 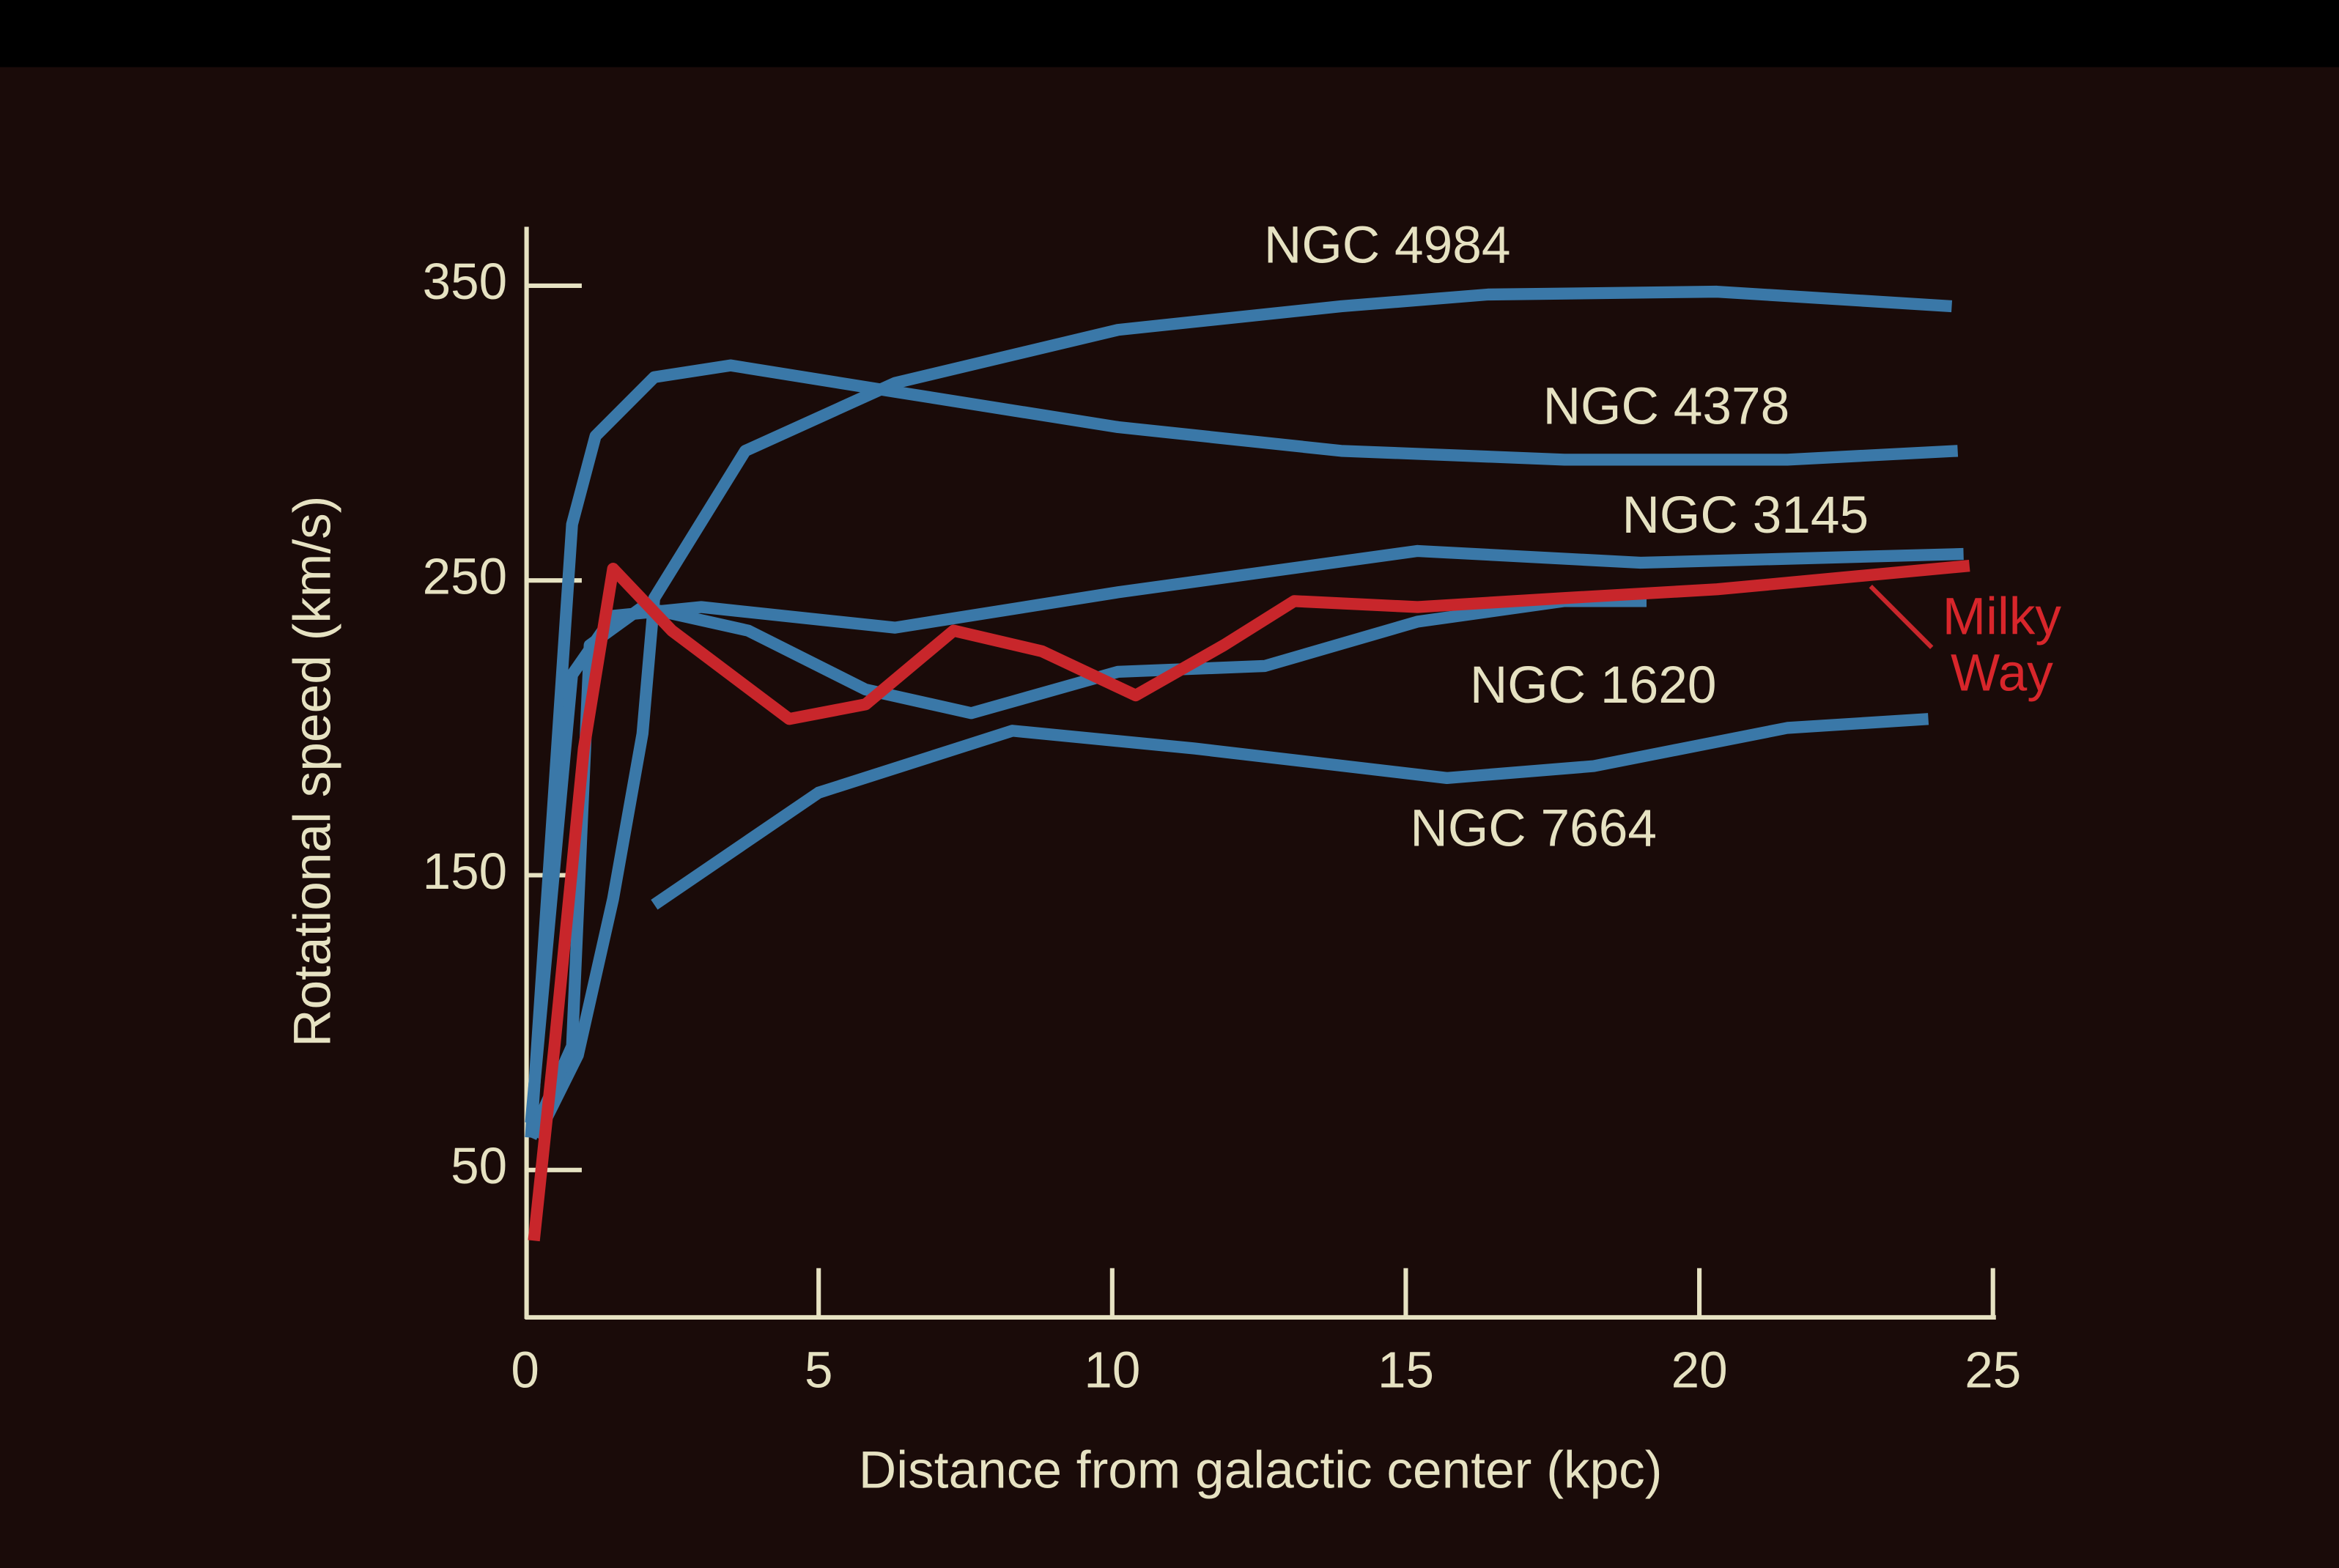 What do you see at coordinates (1699, 1371) in the screenshot?
I see `x-tick-label: 20` at bounding box center [1699, 1371].